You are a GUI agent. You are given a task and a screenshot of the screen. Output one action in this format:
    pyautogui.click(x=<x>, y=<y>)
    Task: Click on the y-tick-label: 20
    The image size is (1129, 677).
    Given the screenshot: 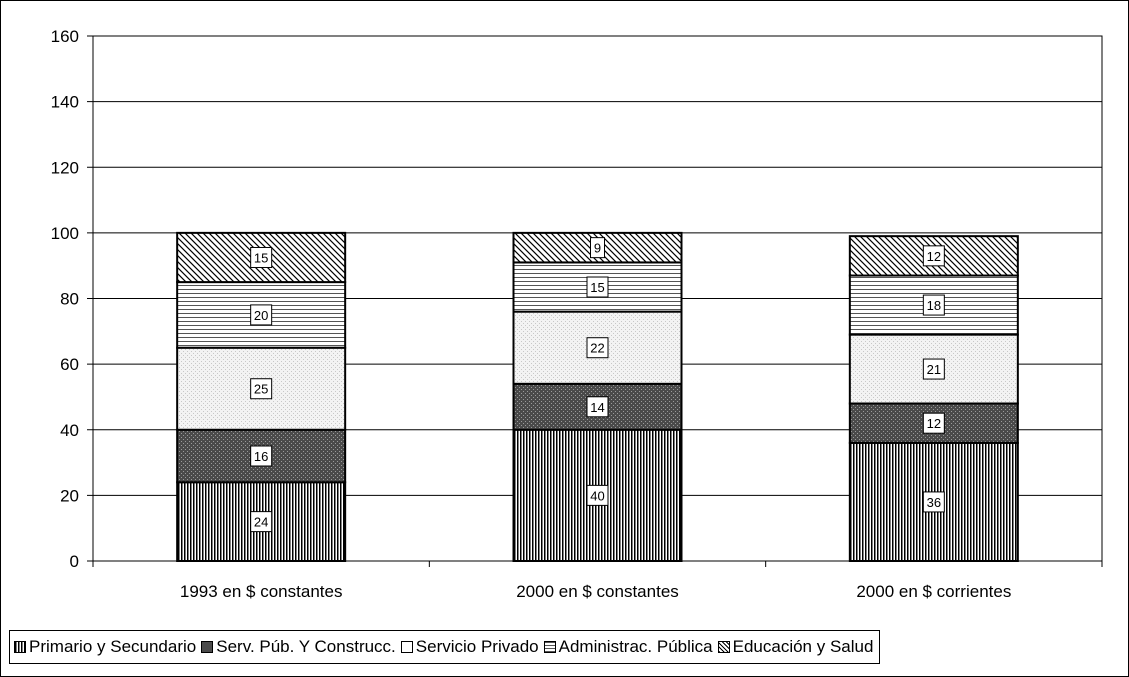 What is the action you would take?
    pyautogui.click(x=69, y=495)
    